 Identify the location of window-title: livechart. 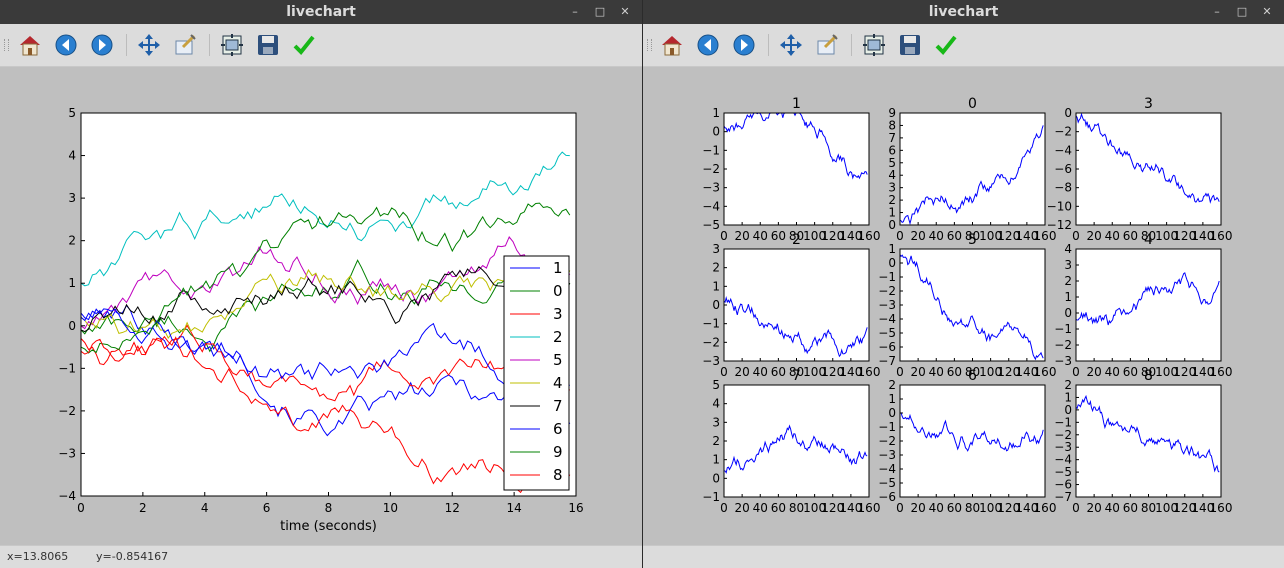
(321, 12).